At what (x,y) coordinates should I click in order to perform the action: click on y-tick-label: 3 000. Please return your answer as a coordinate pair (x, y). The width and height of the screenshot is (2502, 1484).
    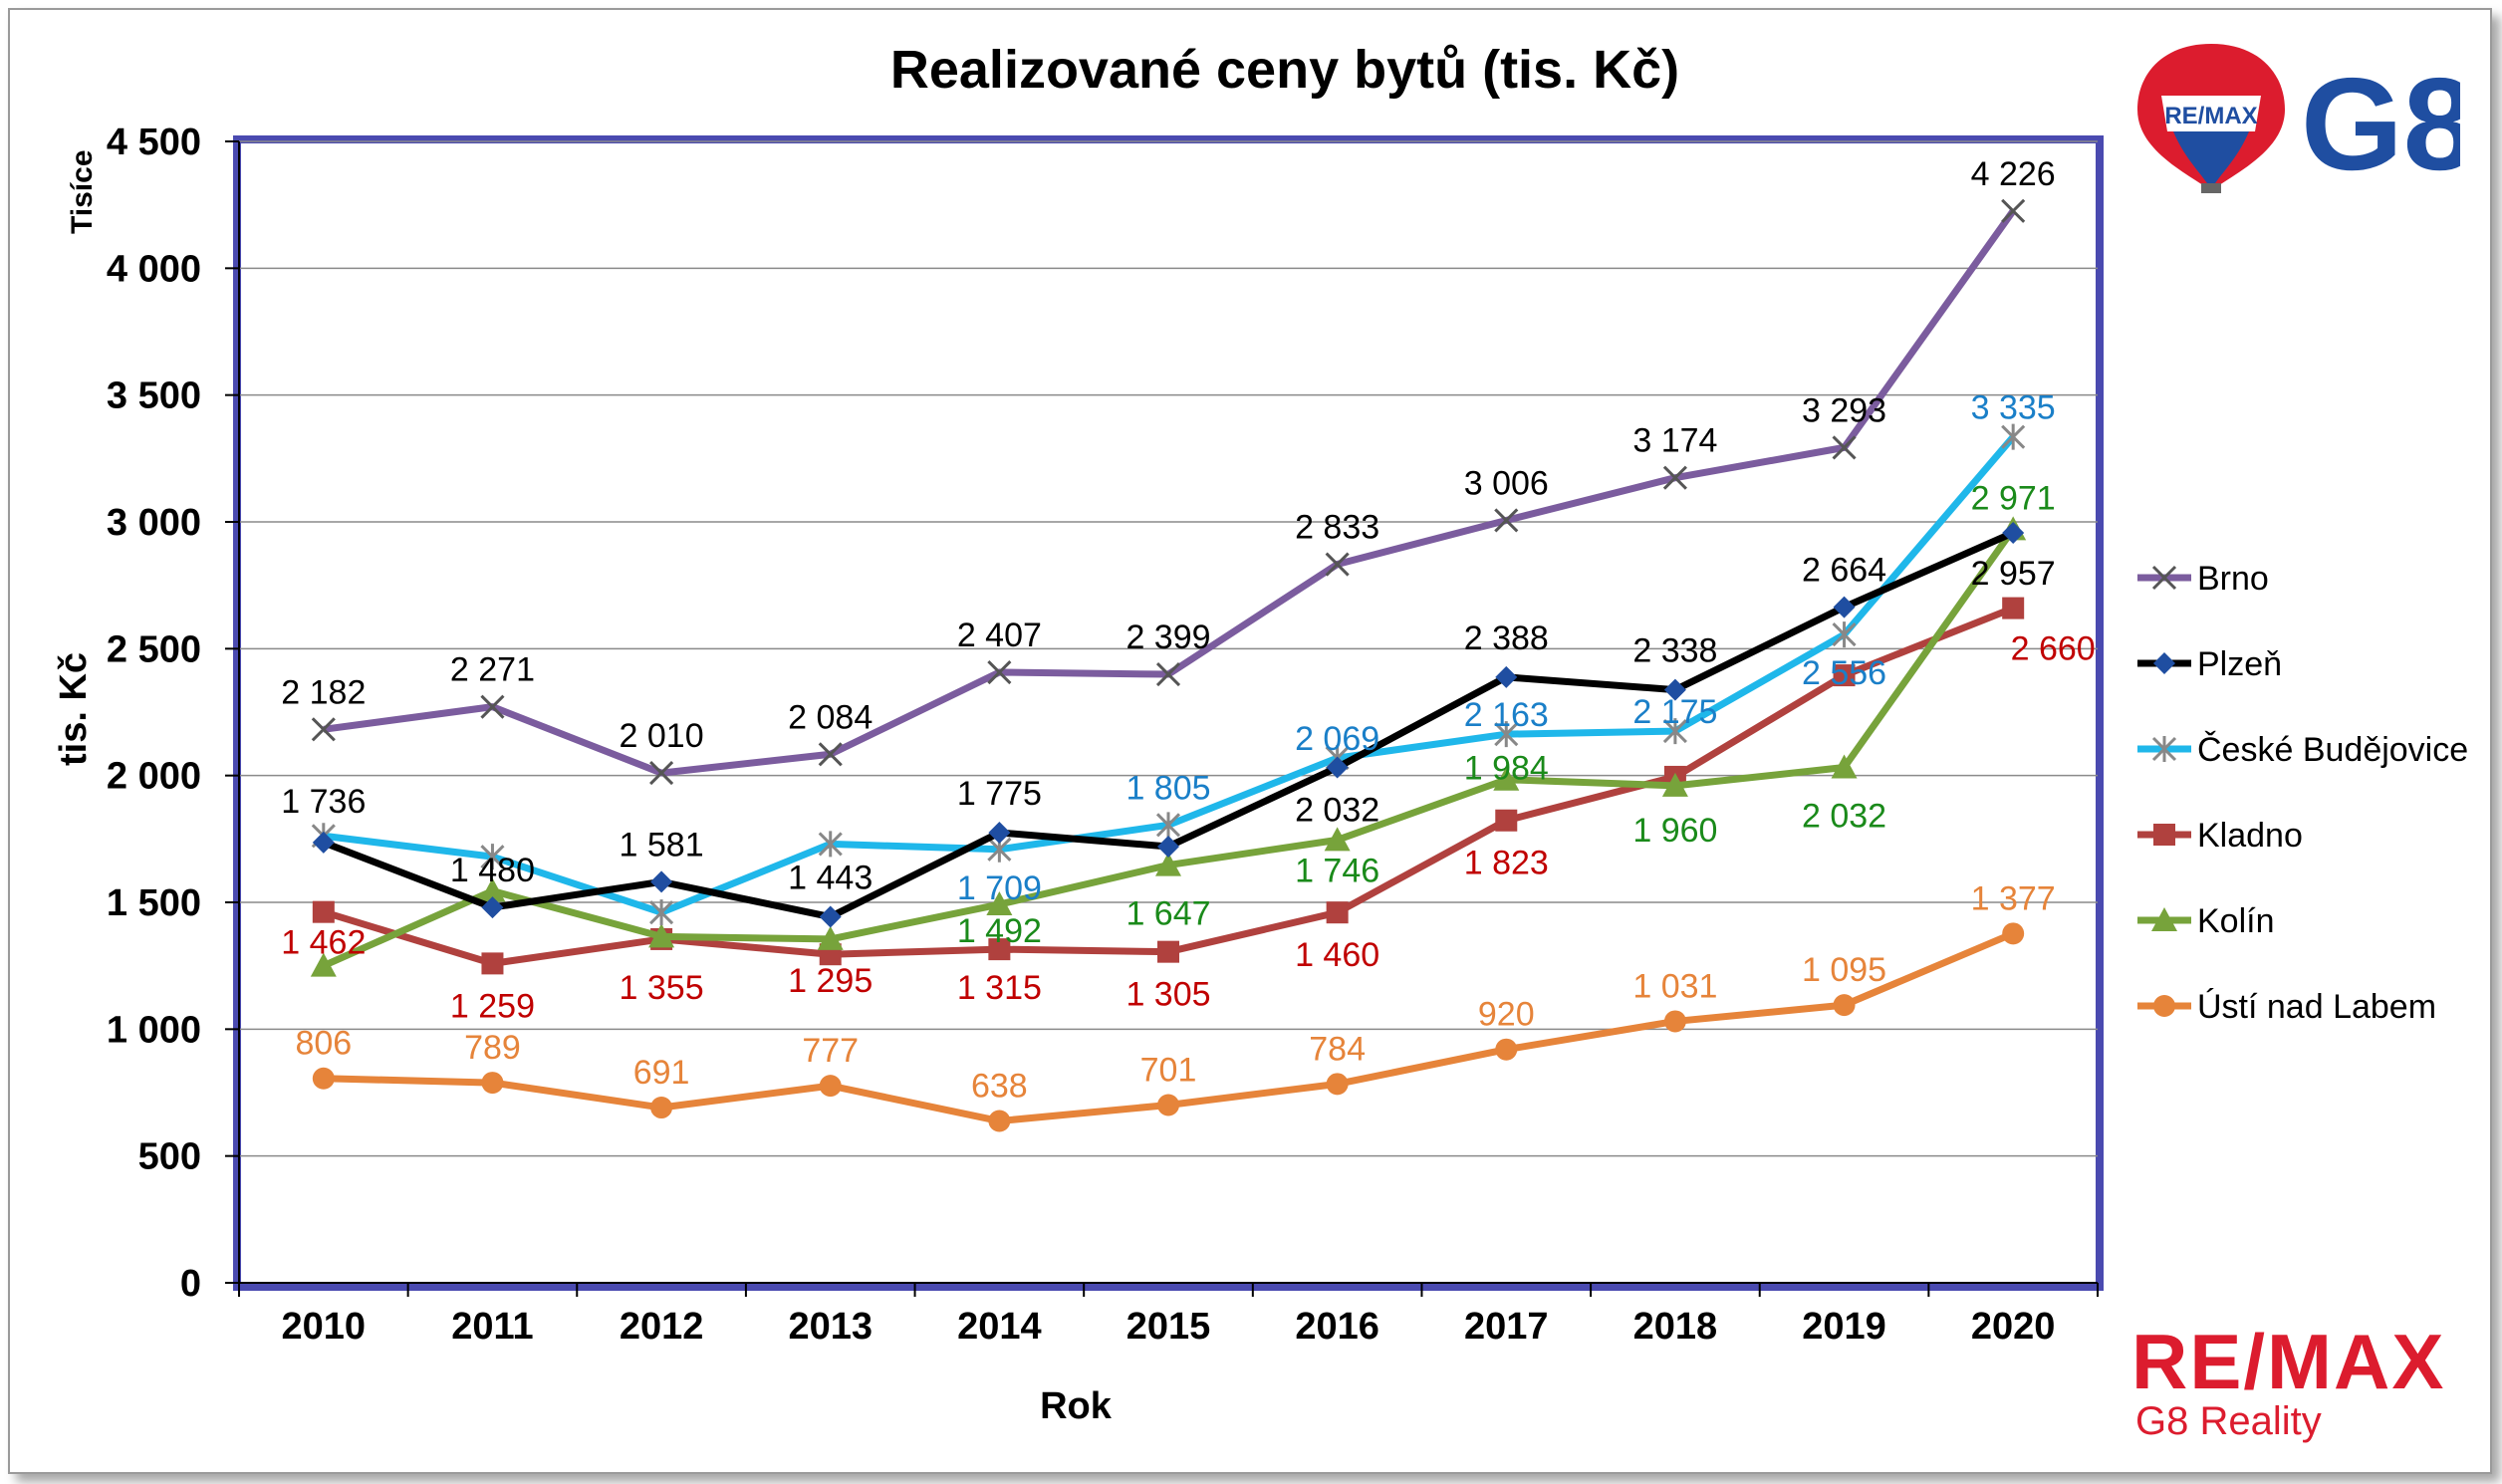
    Looking at the image, I should click on (154, 523).